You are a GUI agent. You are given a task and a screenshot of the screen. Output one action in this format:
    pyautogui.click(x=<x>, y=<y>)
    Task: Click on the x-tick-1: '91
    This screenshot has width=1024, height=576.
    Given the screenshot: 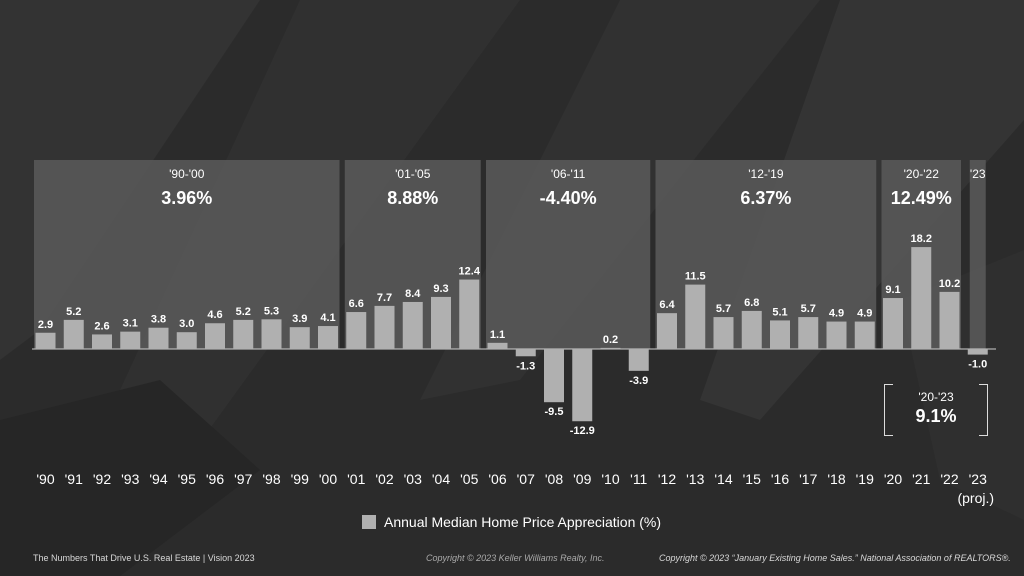 What is the action you would take?
    pyautogui.click(x=74, y=479)
    